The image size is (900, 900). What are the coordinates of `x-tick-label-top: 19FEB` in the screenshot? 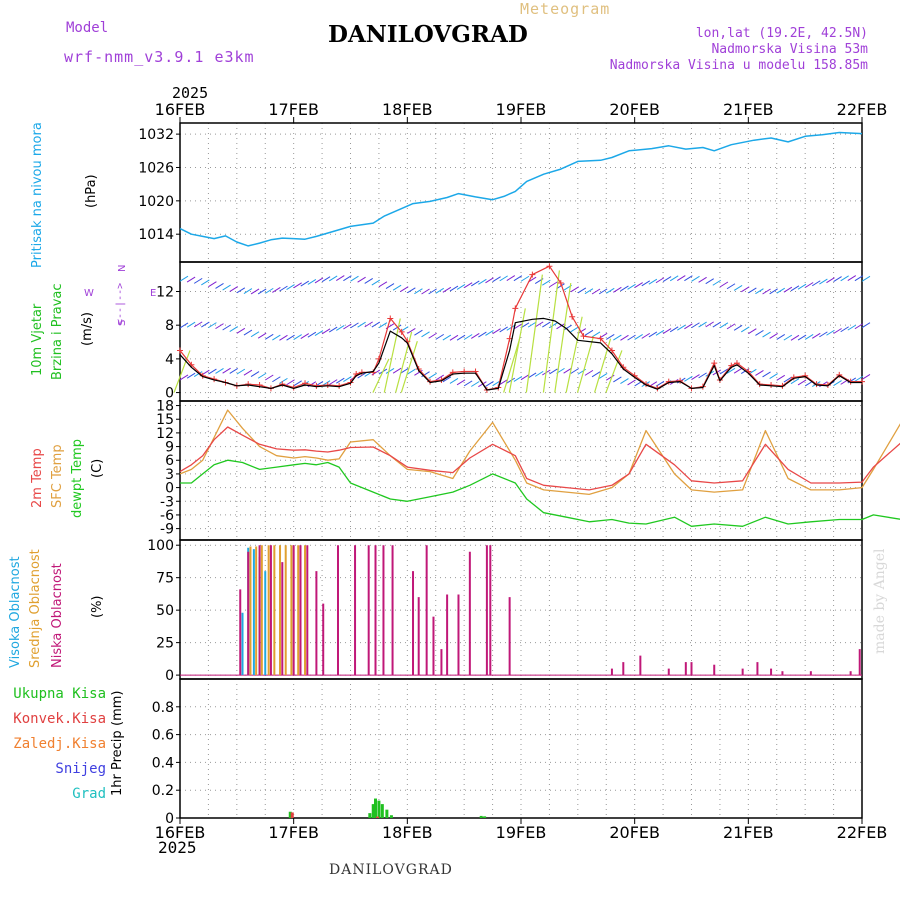 It's located at (521, 109).